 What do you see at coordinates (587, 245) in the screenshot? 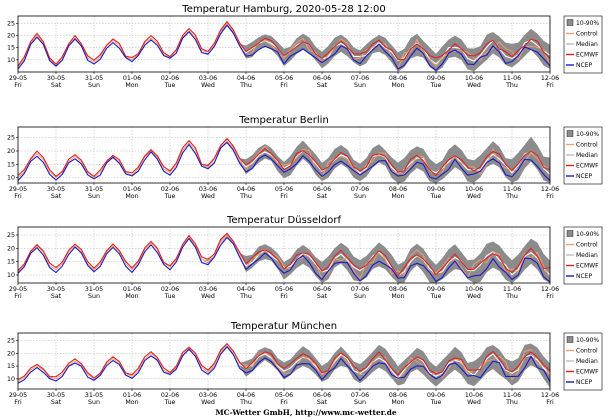
I see `legend-label: Control` at bounding box center [587, 245].